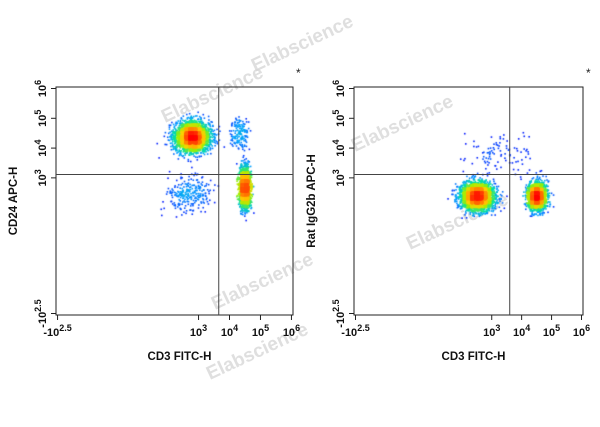 The image size is (600, 427). Describe the element at coordinates (302, 43) in the screenshot. I see `watermark-text: Elabscience` at that location.